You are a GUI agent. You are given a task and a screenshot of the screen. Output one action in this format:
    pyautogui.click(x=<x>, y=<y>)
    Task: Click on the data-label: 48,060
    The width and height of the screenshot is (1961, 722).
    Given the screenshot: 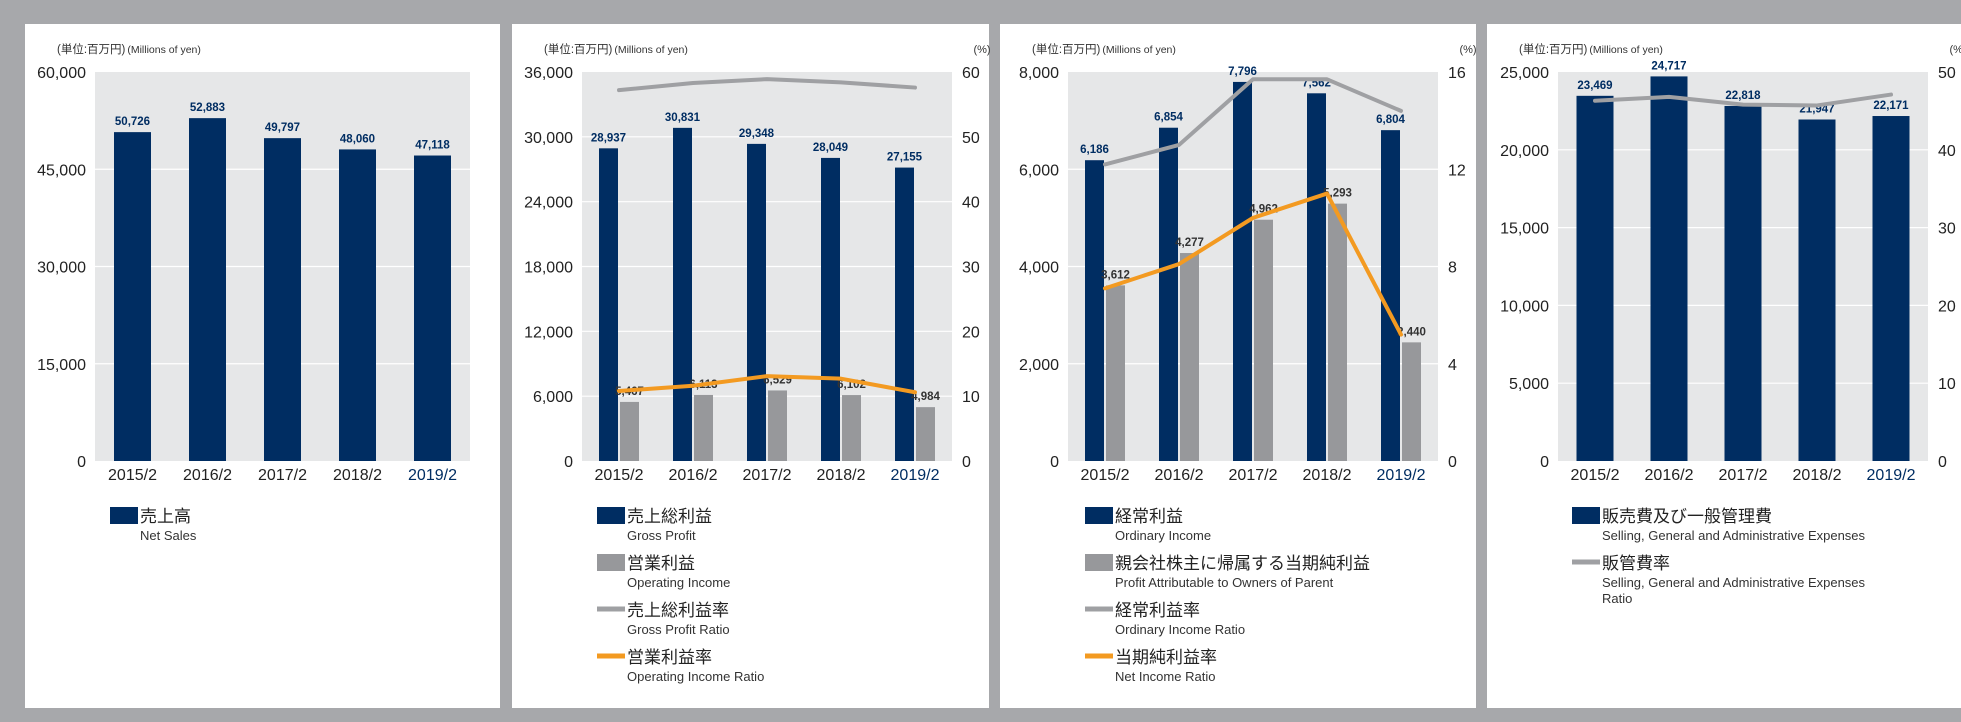 What is the action you would take?
    pyautogui.click(x=357, y=139)
    